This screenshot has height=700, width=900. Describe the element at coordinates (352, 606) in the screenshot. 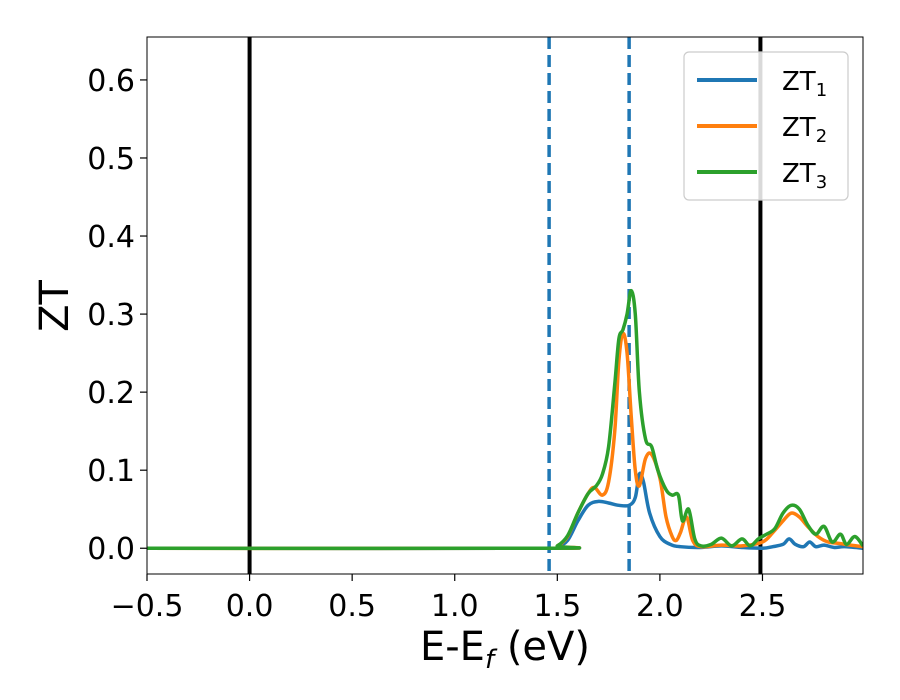

I see `x-tick-label: 0.5` at that location.